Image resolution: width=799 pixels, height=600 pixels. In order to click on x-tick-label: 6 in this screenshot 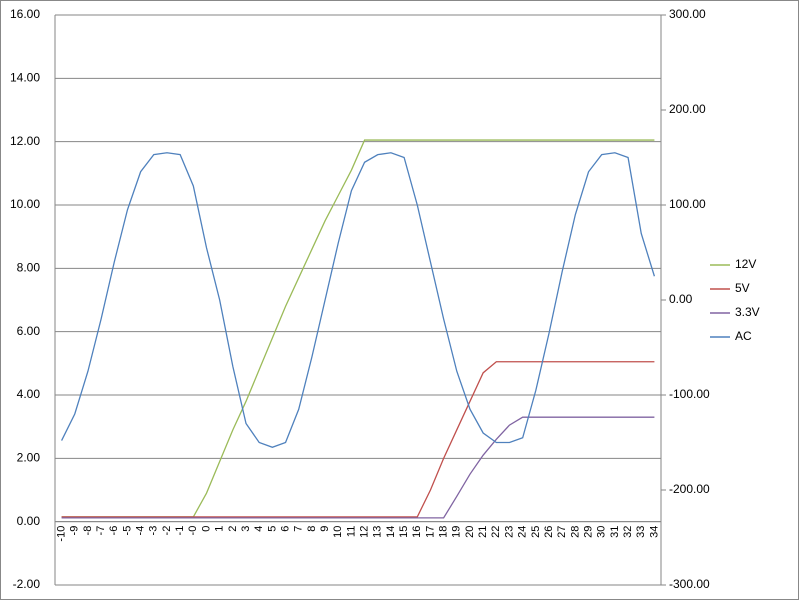, I will do `click(285, 529)`.